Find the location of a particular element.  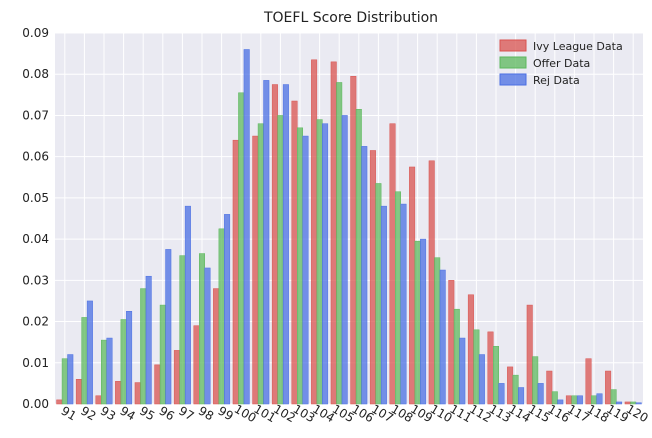

y-tick-label: 0.04 is located at coordinates (35, 239).